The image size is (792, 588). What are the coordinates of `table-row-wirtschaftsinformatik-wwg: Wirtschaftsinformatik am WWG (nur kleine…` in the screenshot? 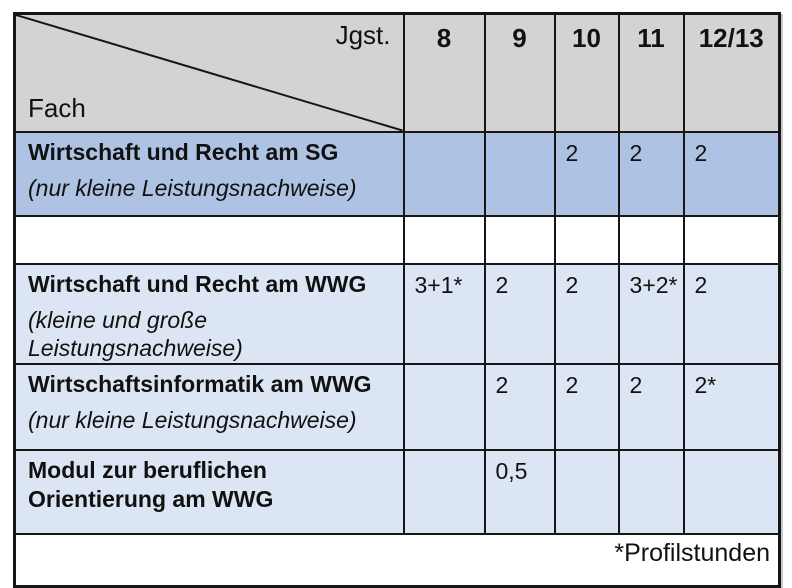 It's located at (397, 406).